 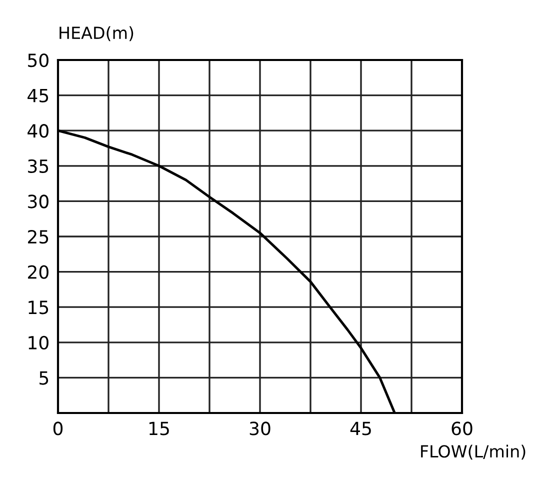 I want to click on y-tick-label: 35, so click(x=38, y=166).